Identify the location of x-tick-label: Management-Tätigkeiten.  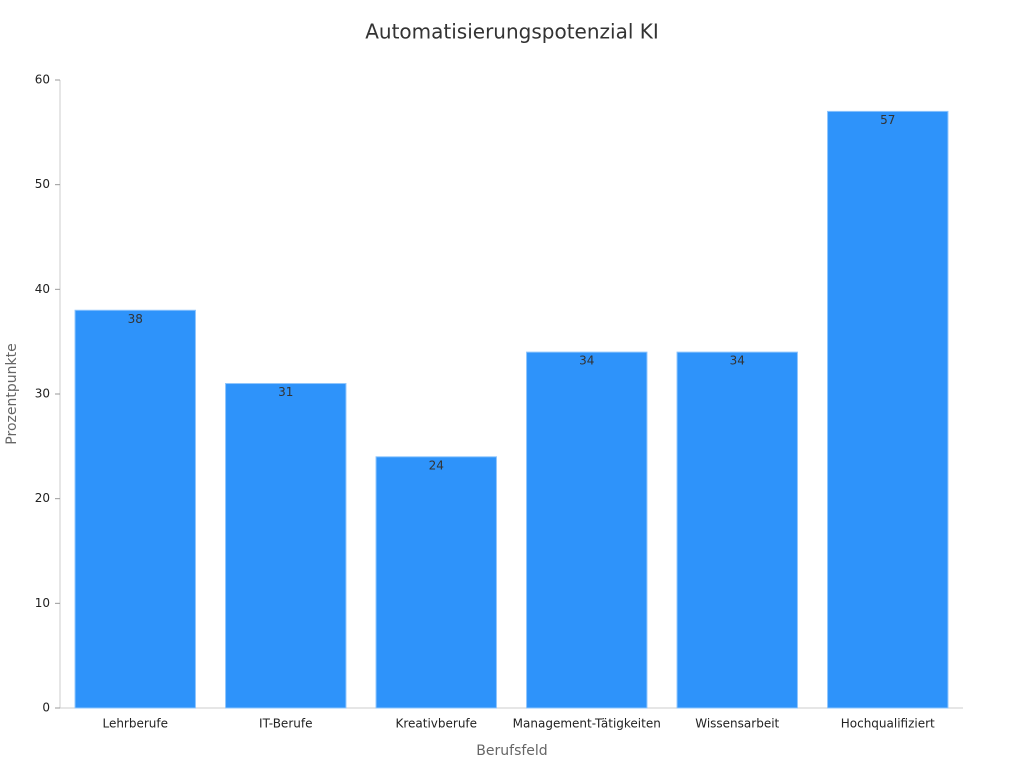
(587, 724).